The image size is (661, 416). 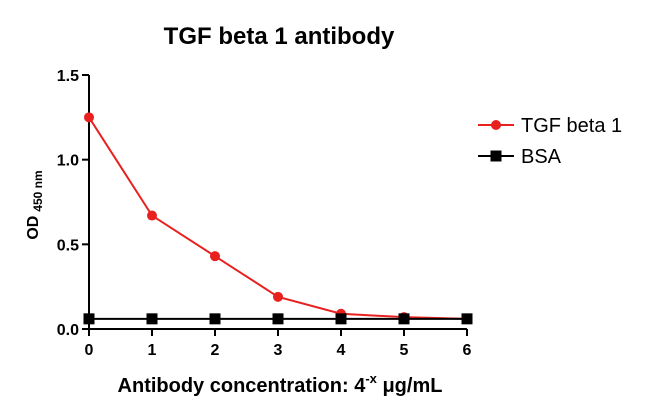 I want to click on legend: TGF beta 1 BSA, so click(x=550, y=141).